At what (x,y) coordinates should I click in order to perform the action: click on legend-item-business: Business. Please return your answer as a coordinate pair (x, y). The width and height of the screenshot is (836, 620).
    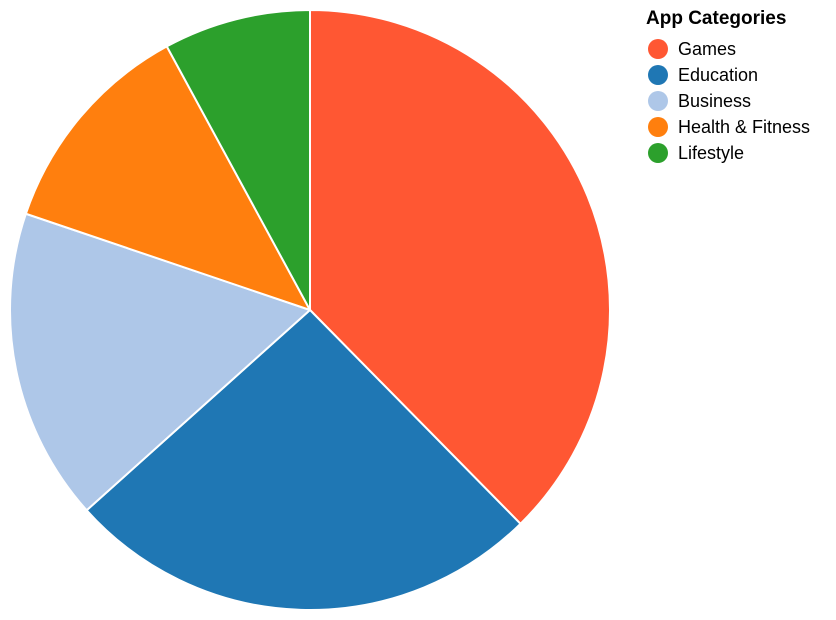
    Looking at the image, I should click on (740, 101).